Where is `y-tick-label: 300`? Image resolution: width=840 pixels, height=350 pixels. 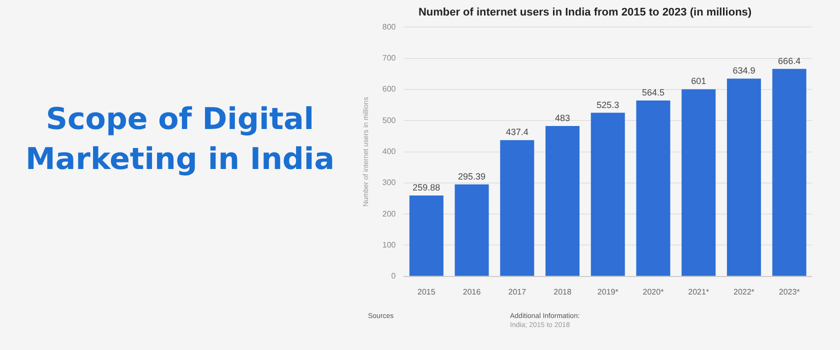 y-tick-label: 300 is located at coordinates (389, 183).